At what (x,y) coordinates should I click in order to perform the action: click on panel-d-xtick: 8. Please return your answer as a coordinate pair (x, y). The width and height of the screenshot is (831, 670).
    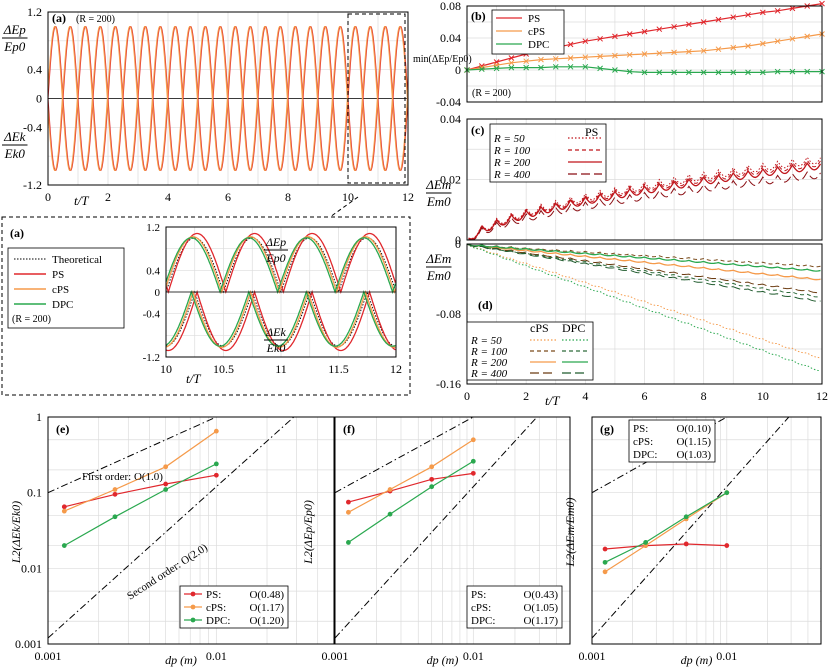
    Looking at the image, I should click on (704, 396).